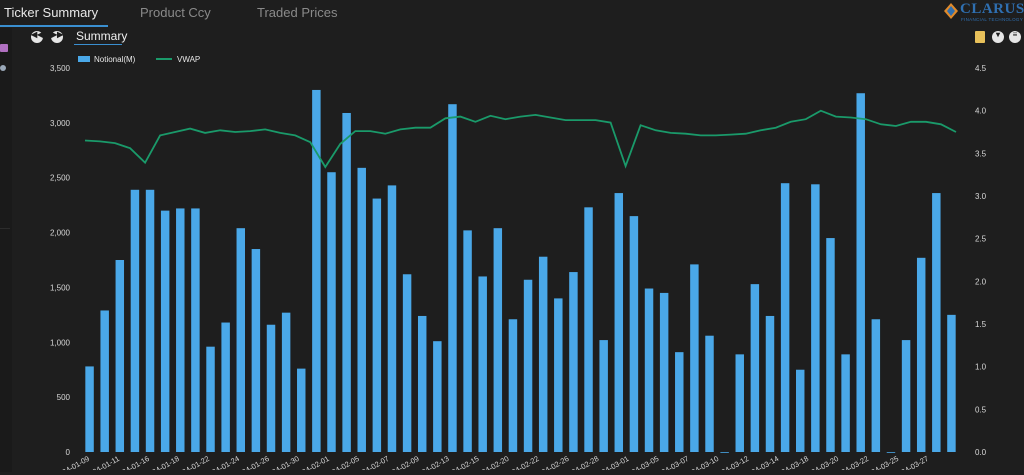 The height and width of the screenshot is (475, 1024). What do you see at coordinates (992, 9) in the screenshot?
I see `logo-name: CLARUS` at bounding box center [992, 9].